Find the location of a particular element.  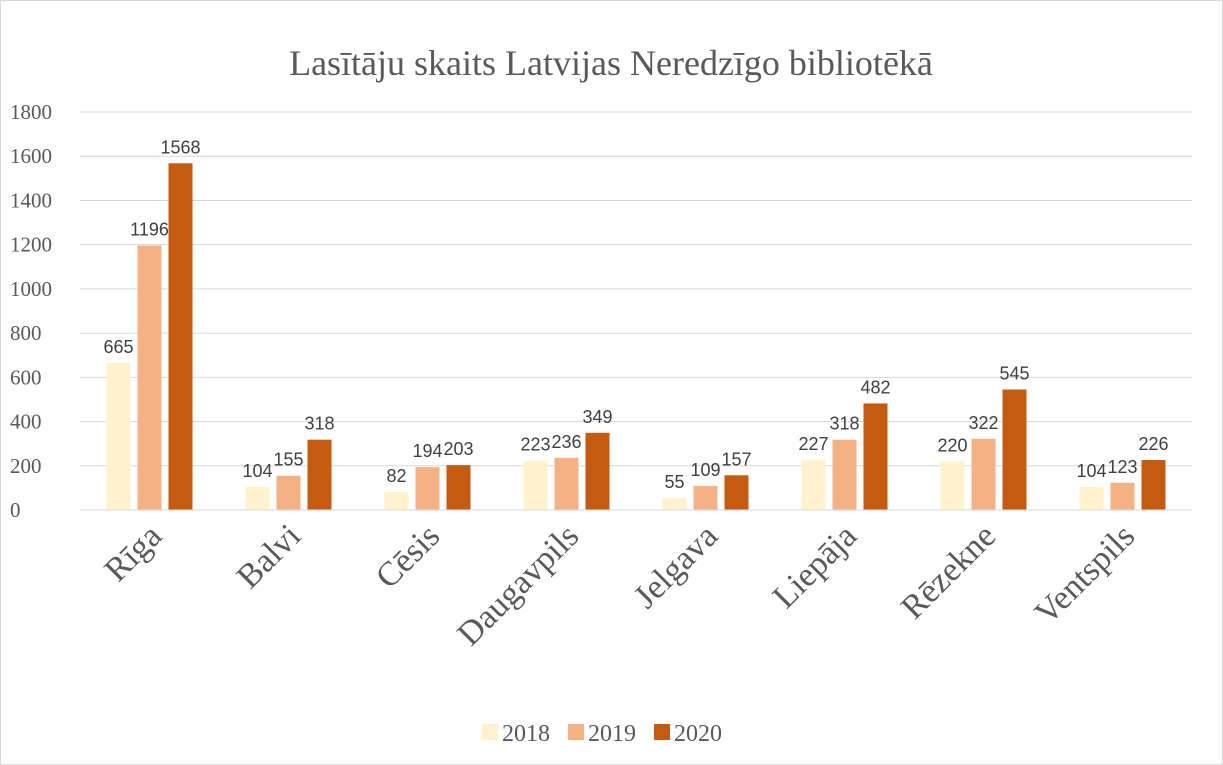

value-label: 123 is located at coordinates (1122, 467).